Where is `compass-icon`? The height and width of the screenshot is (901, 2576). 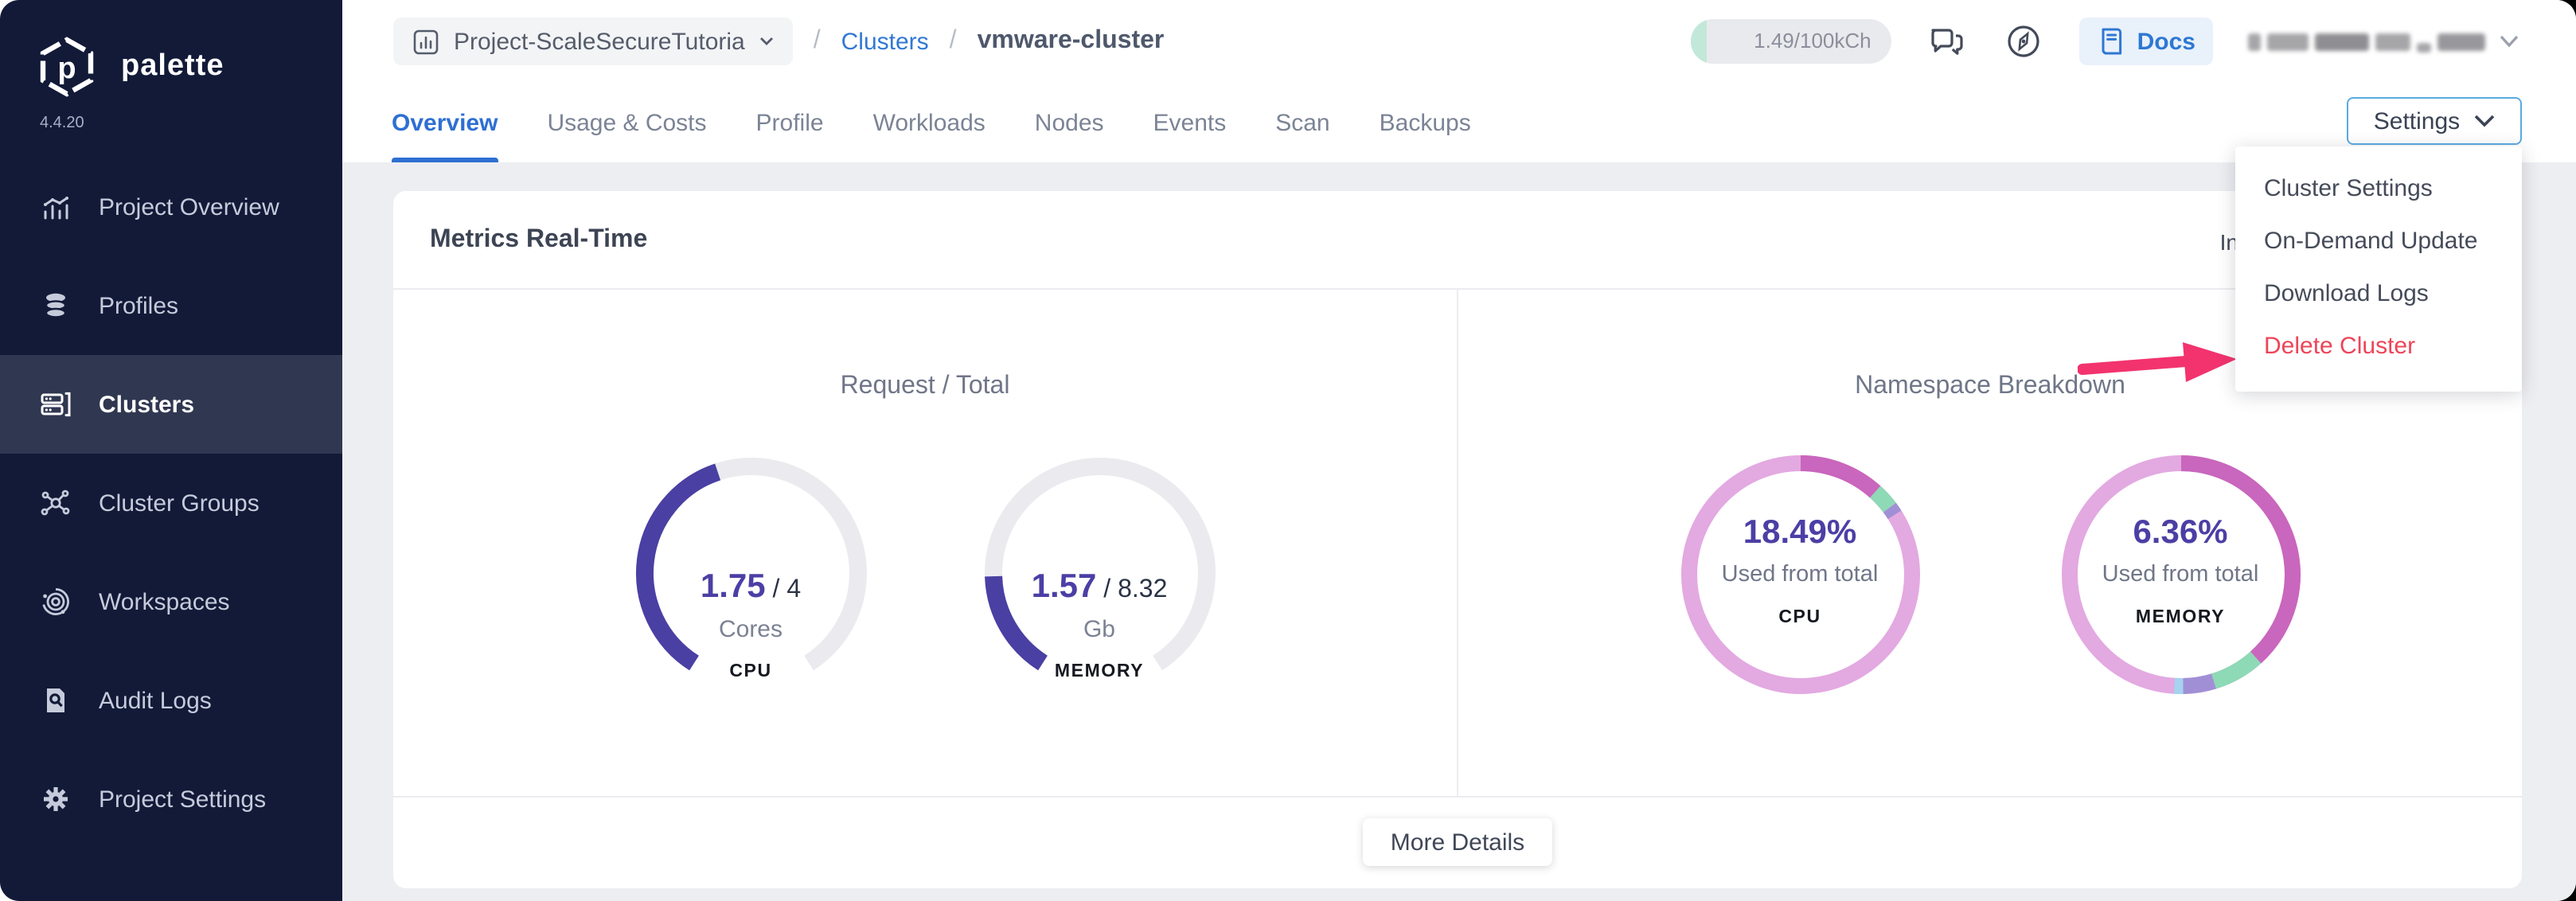 compass-icon is located at coordinates (2024, 41).